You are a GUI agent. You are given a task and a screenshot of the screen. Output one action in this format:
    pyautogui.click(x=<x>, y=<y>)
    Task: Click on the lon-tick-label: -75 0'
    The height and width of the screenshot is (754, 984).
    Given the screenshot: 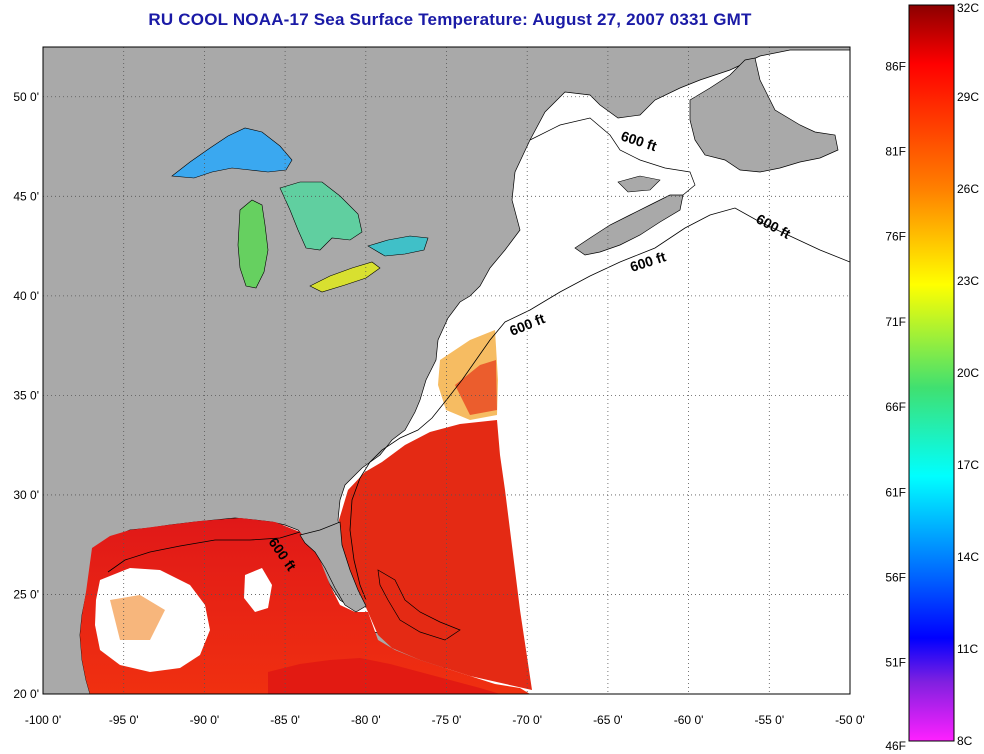 What is the action you would take?
    pyautogui.click(x=447, y=720)
    